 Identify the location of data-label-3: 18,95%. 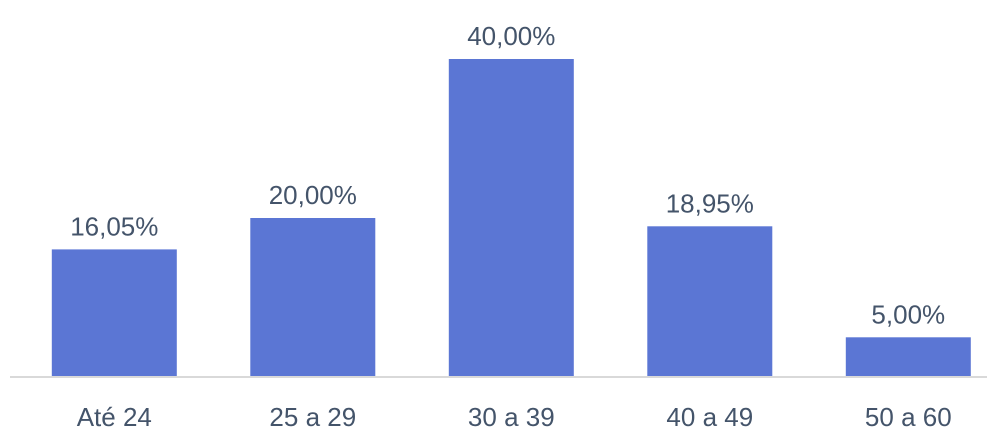
(710, 203).